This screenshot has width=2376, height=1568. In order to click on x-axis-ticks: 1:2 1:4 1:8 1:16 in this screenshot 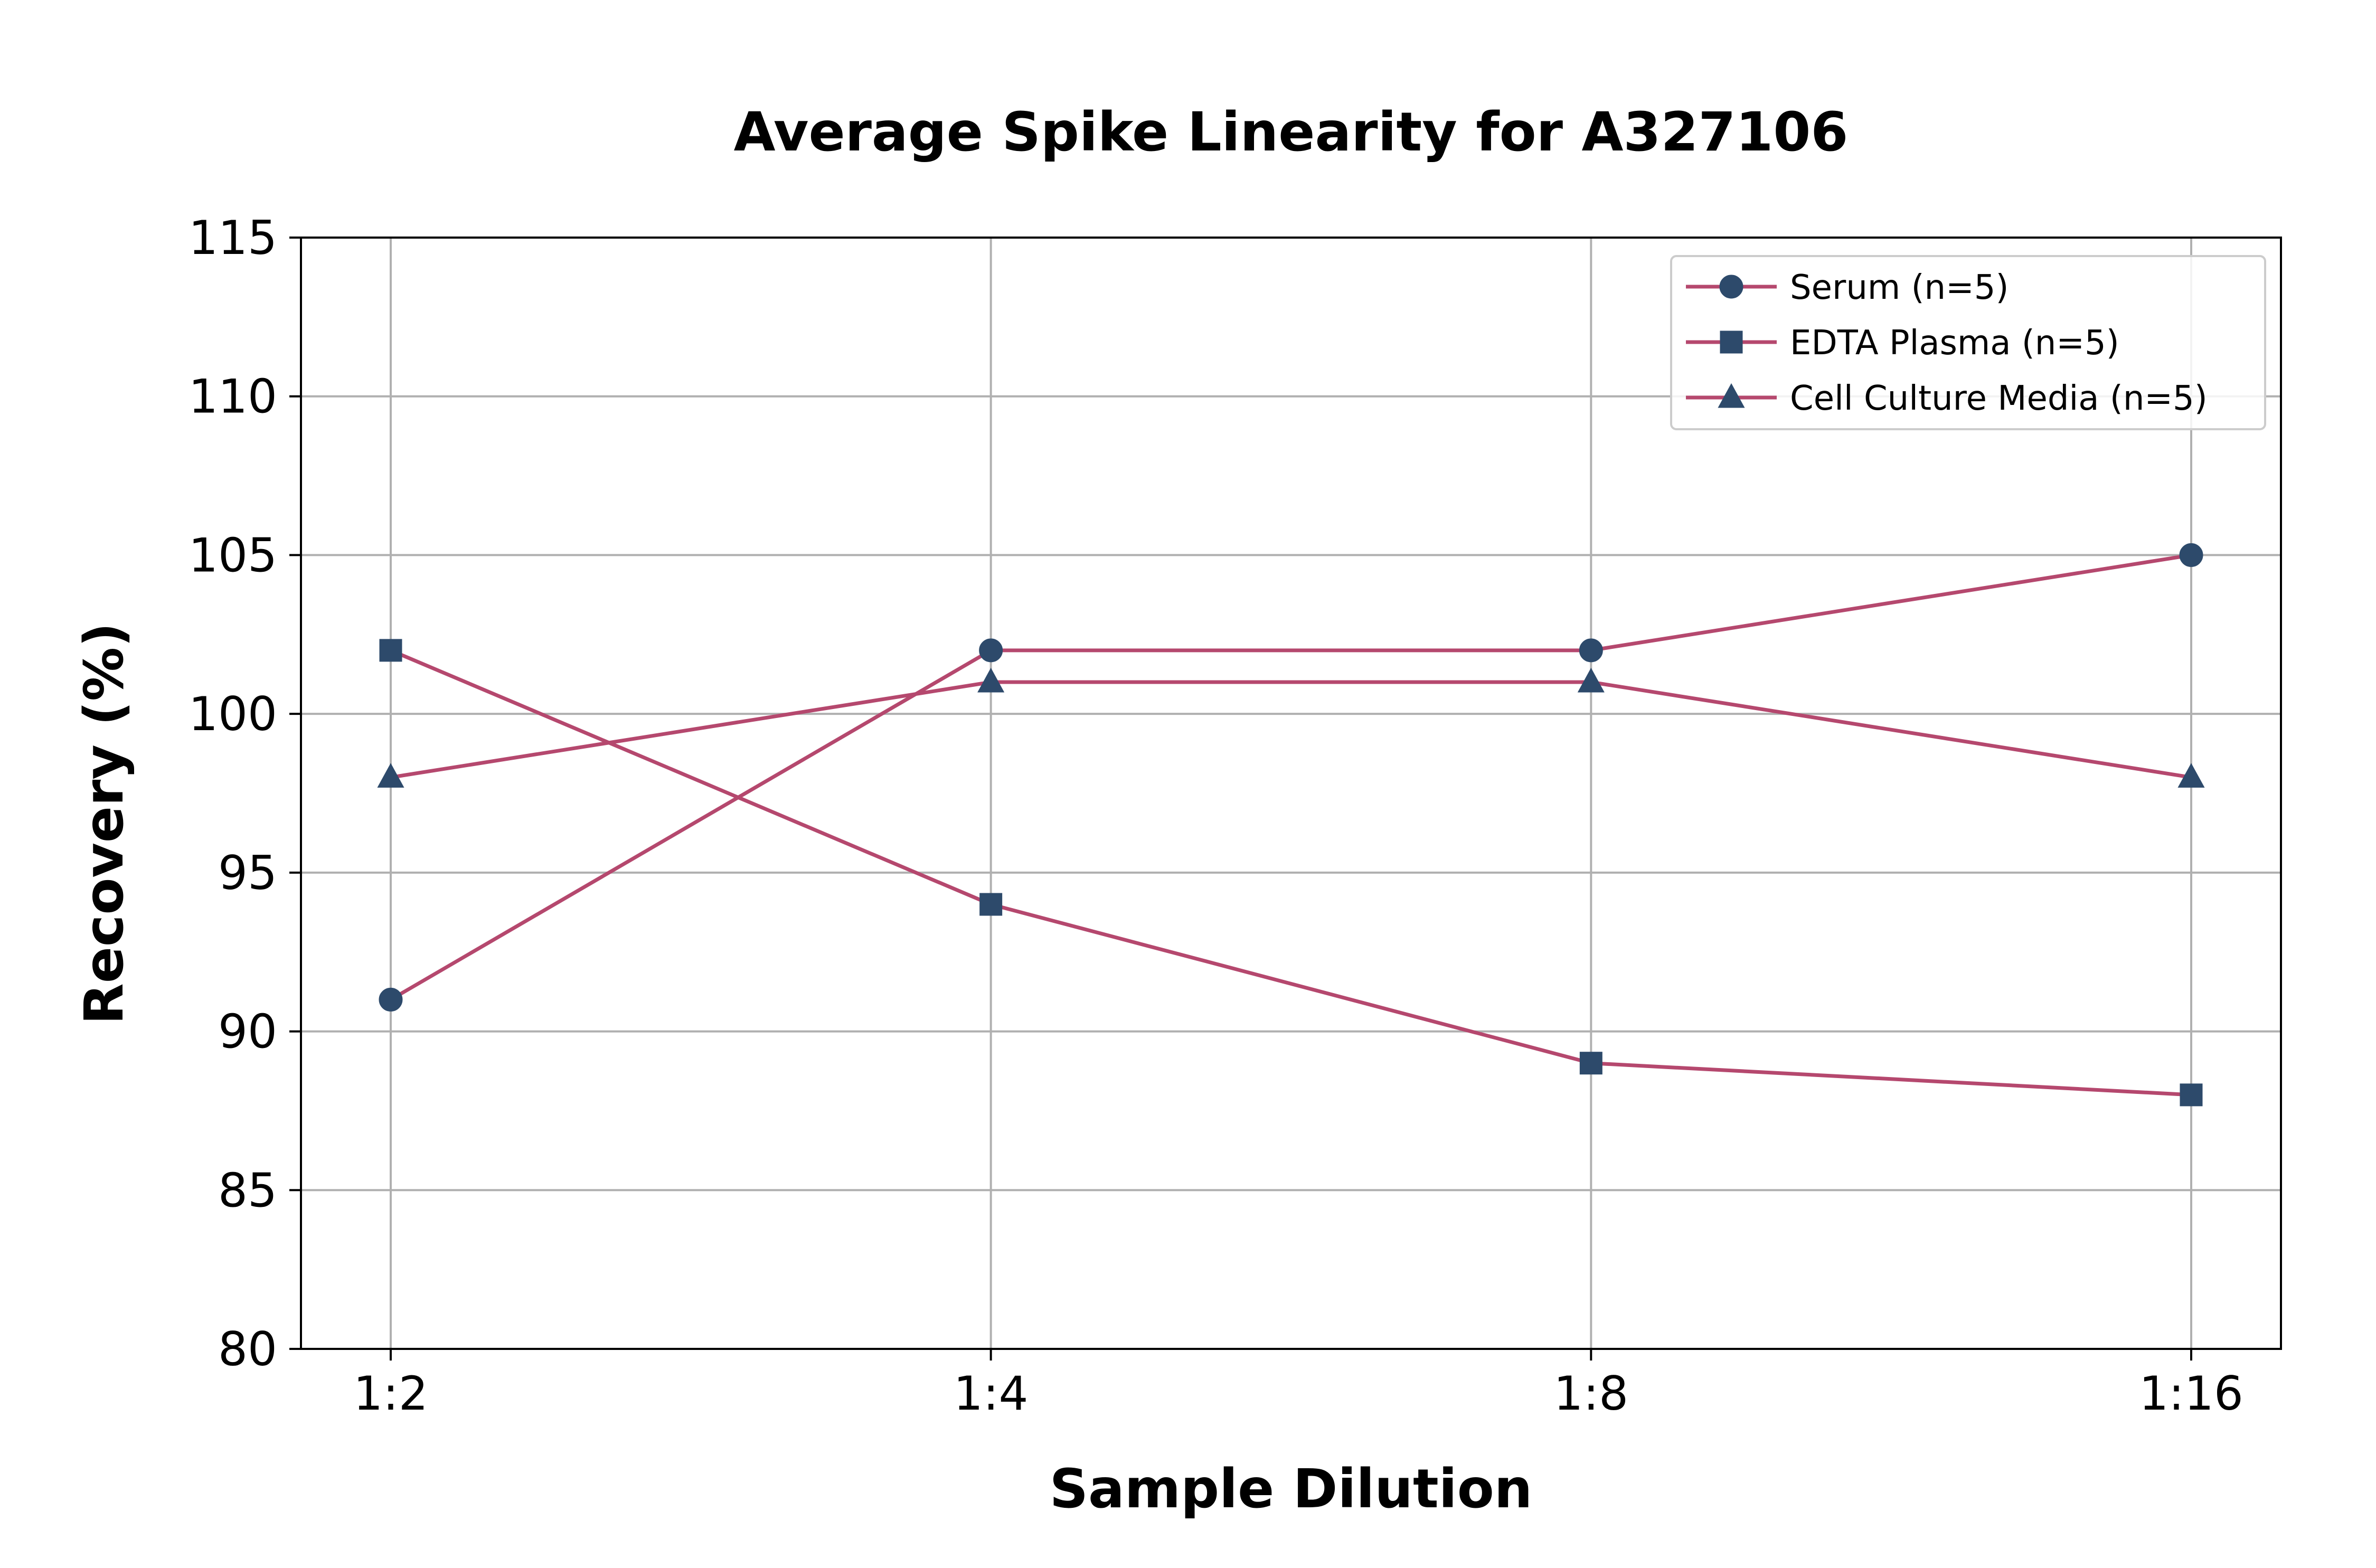, I will do `click(1298, 1385)`.